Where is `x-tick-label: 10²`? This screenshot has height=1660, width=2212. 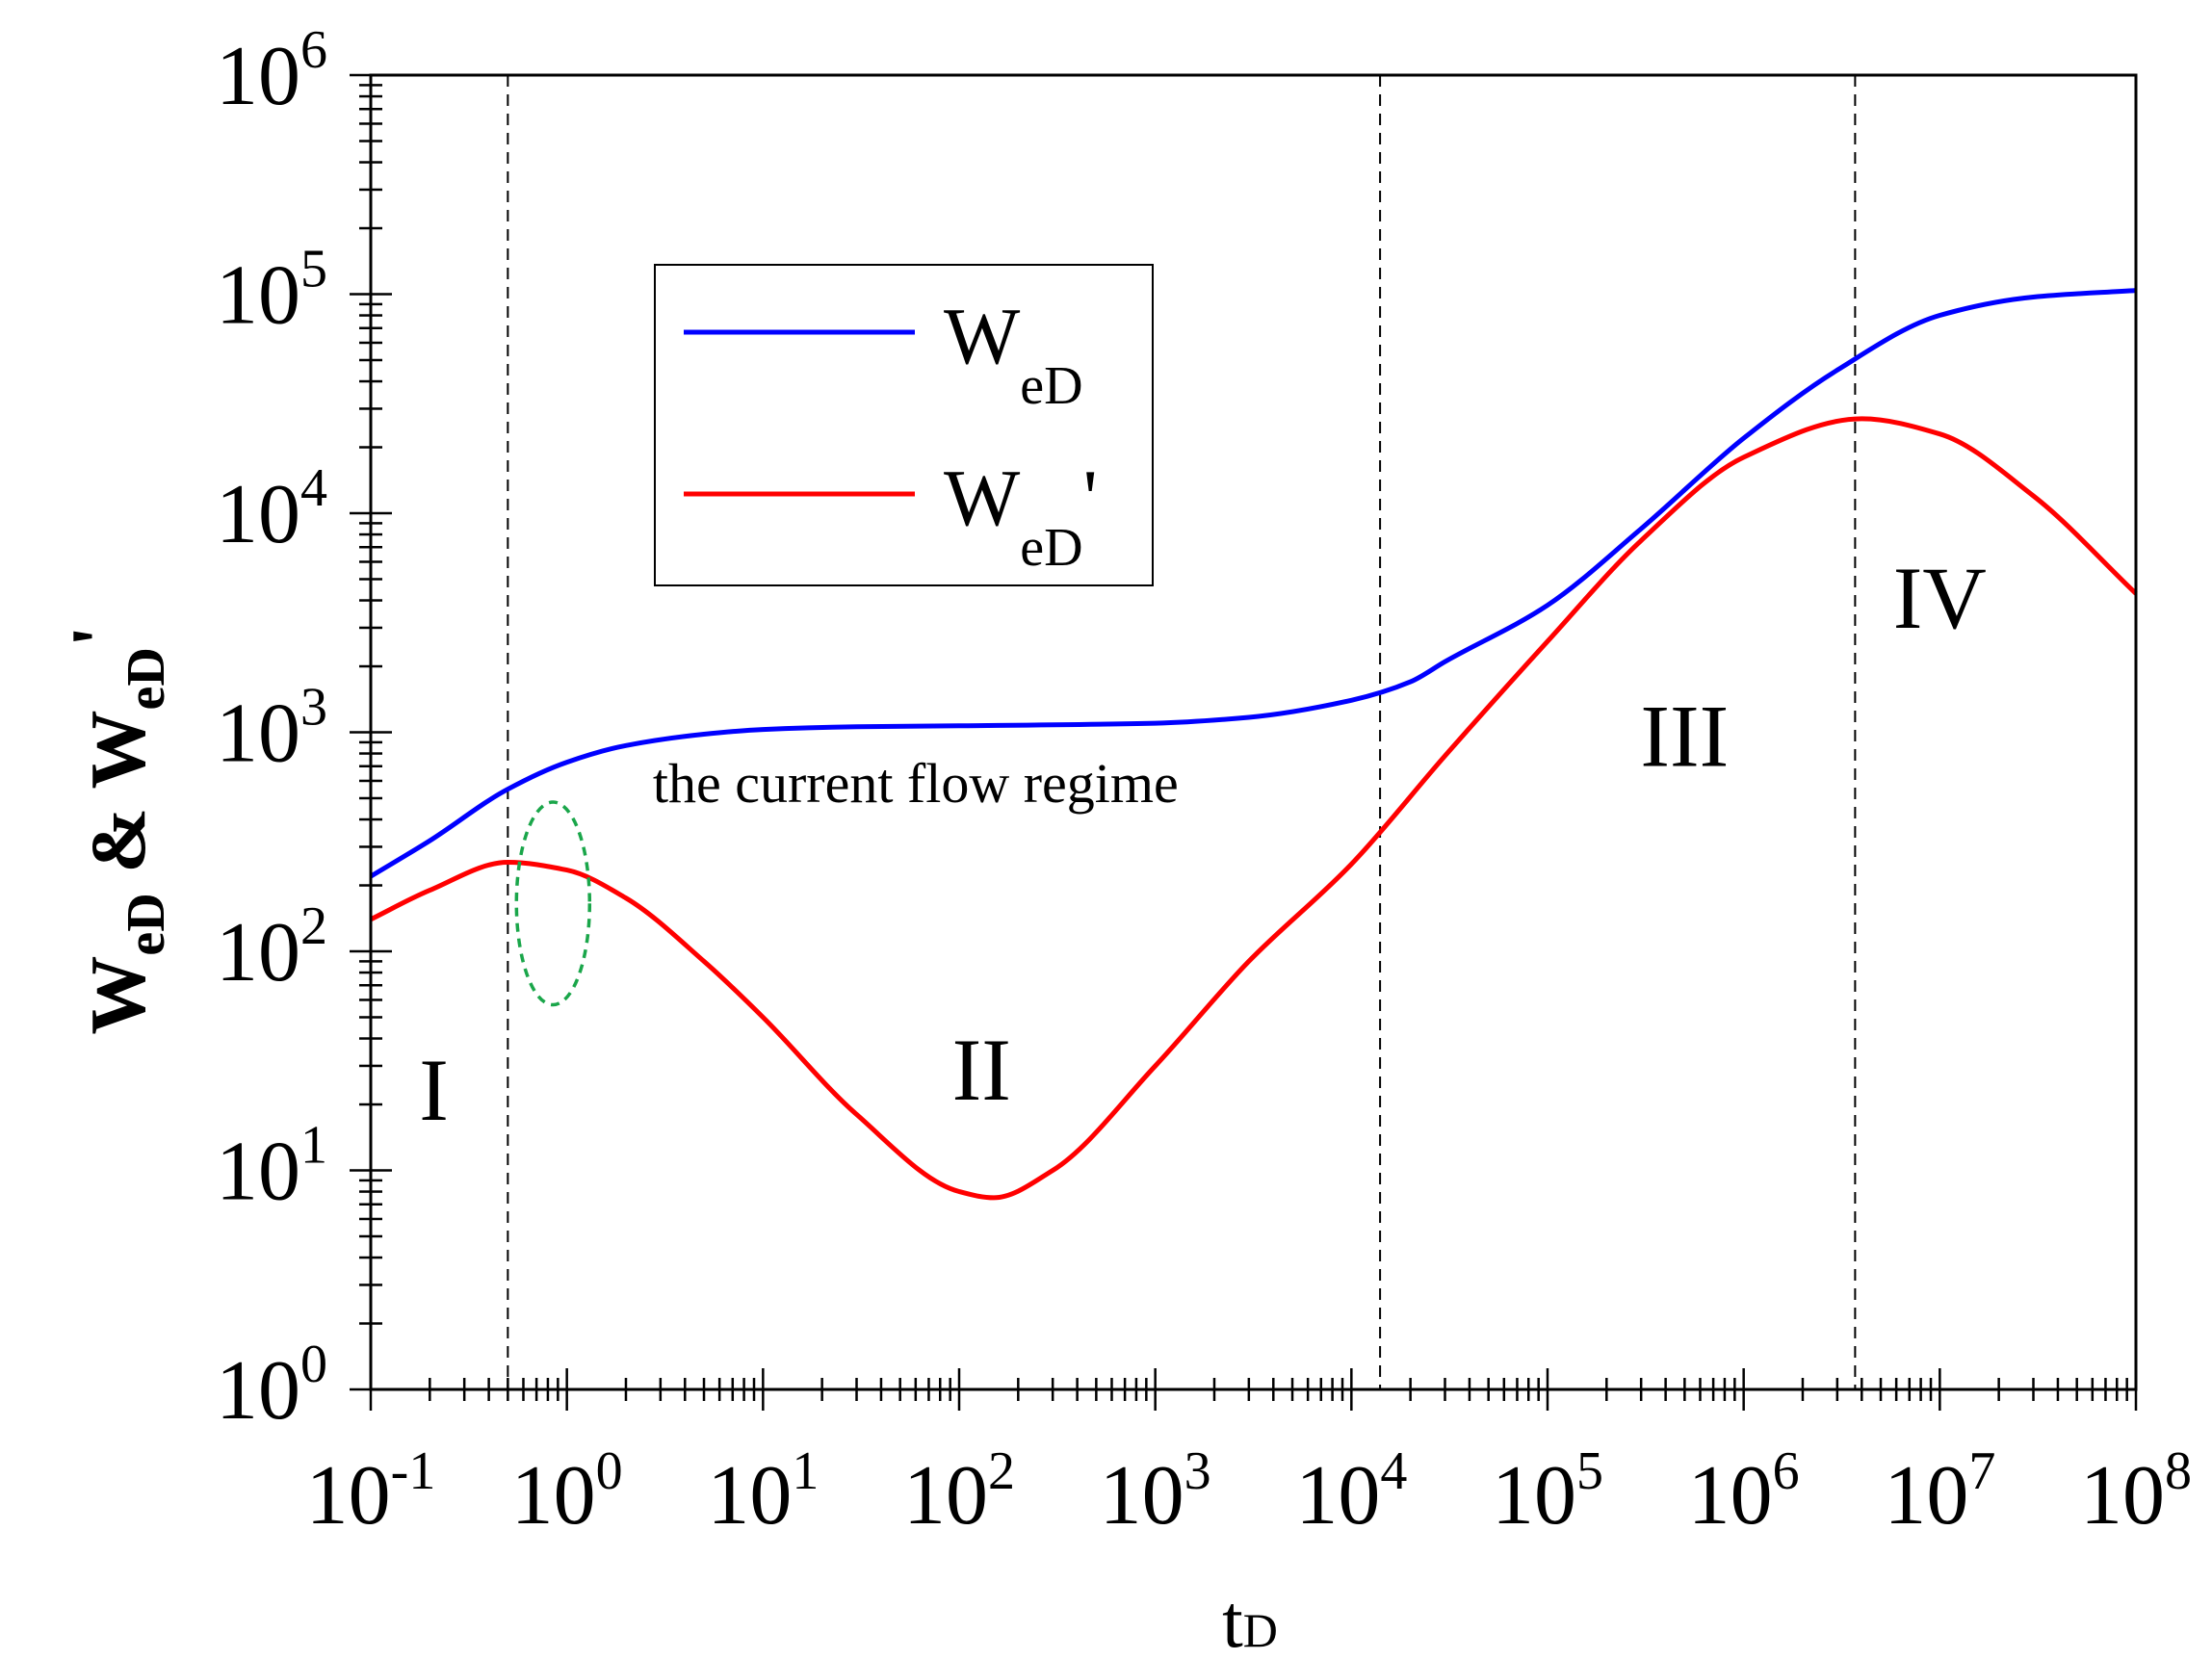 x-tick-label: 10² is located at coordinates (959, 1492).